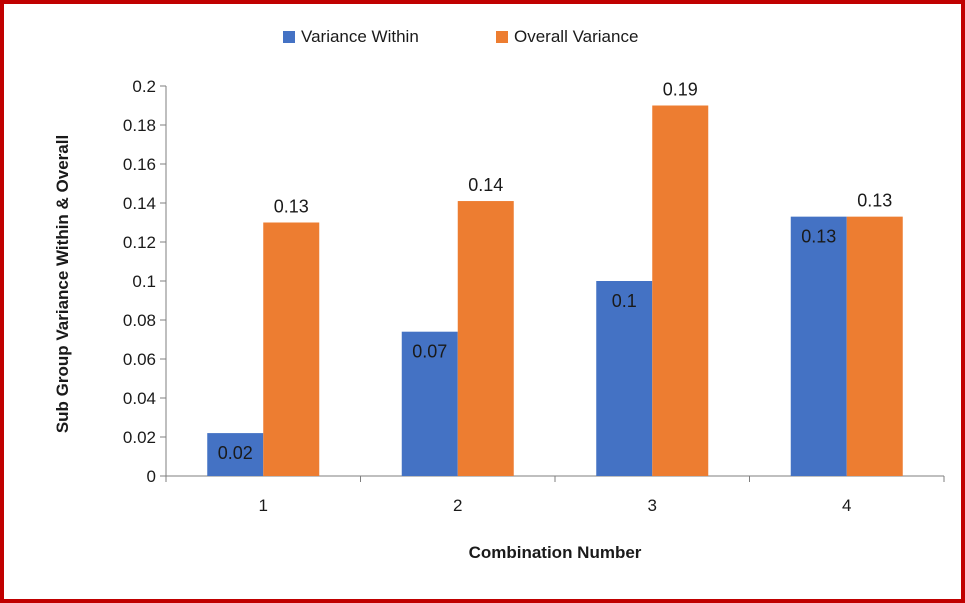 This screenshot has width=965, height=603. What do you see at coordinates (139, 203) in the screenshot?
I see `y-tick-label: 0.14` at bounding box center [139, 203].